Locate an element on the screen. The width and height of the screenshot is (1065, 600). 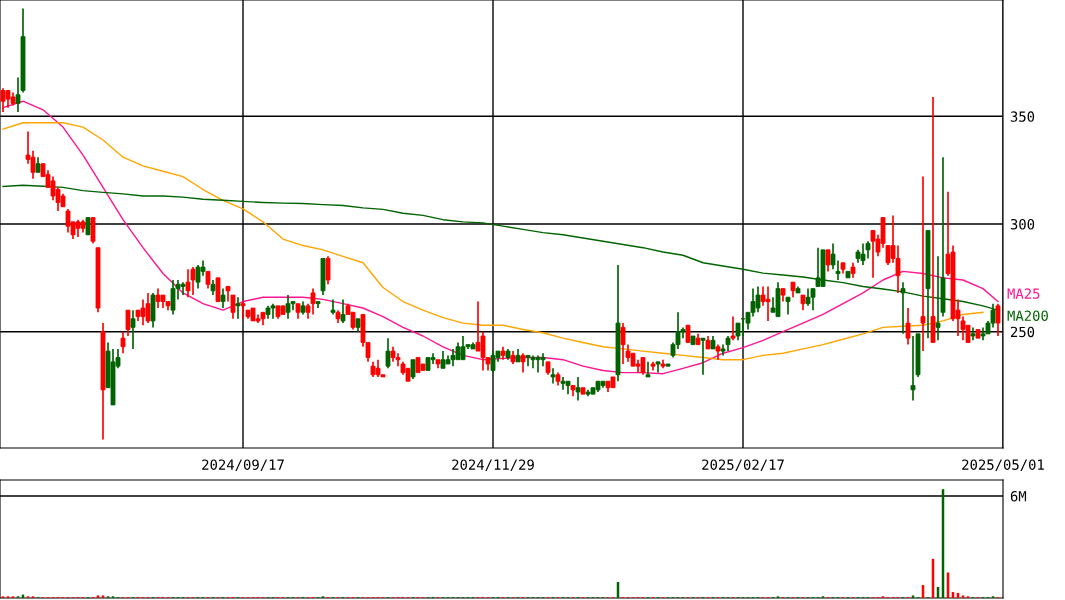
y-tick-label: 6M is located at coordinates (1018, 496).